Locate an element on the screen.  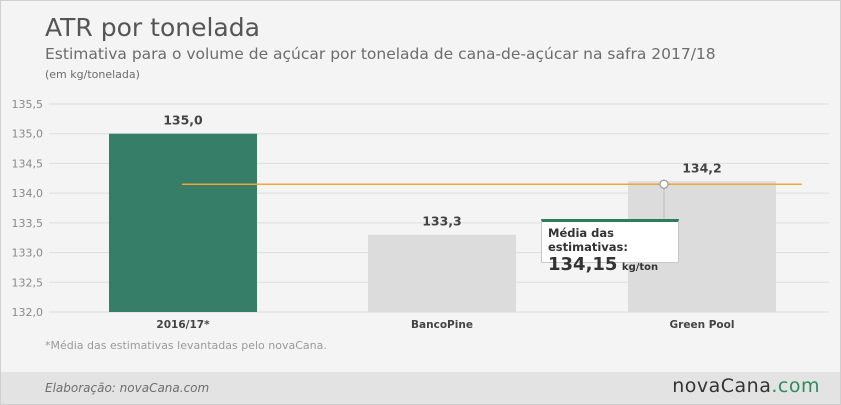
footer-bar: Elaboração: novaCana.com novaCana.com is located at coordinates (420, 388).